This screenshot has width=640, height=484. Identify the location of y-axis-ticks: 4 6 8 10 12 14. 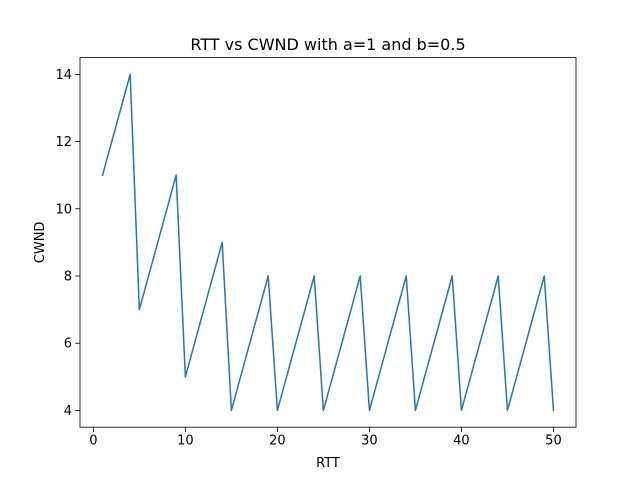
(67, 243).